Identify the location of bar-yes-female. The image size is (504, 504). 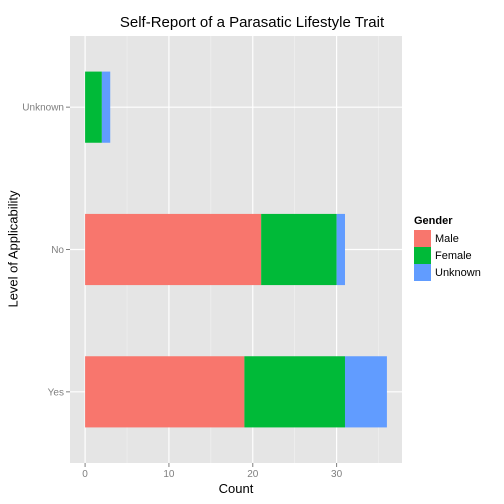
(294, 392).